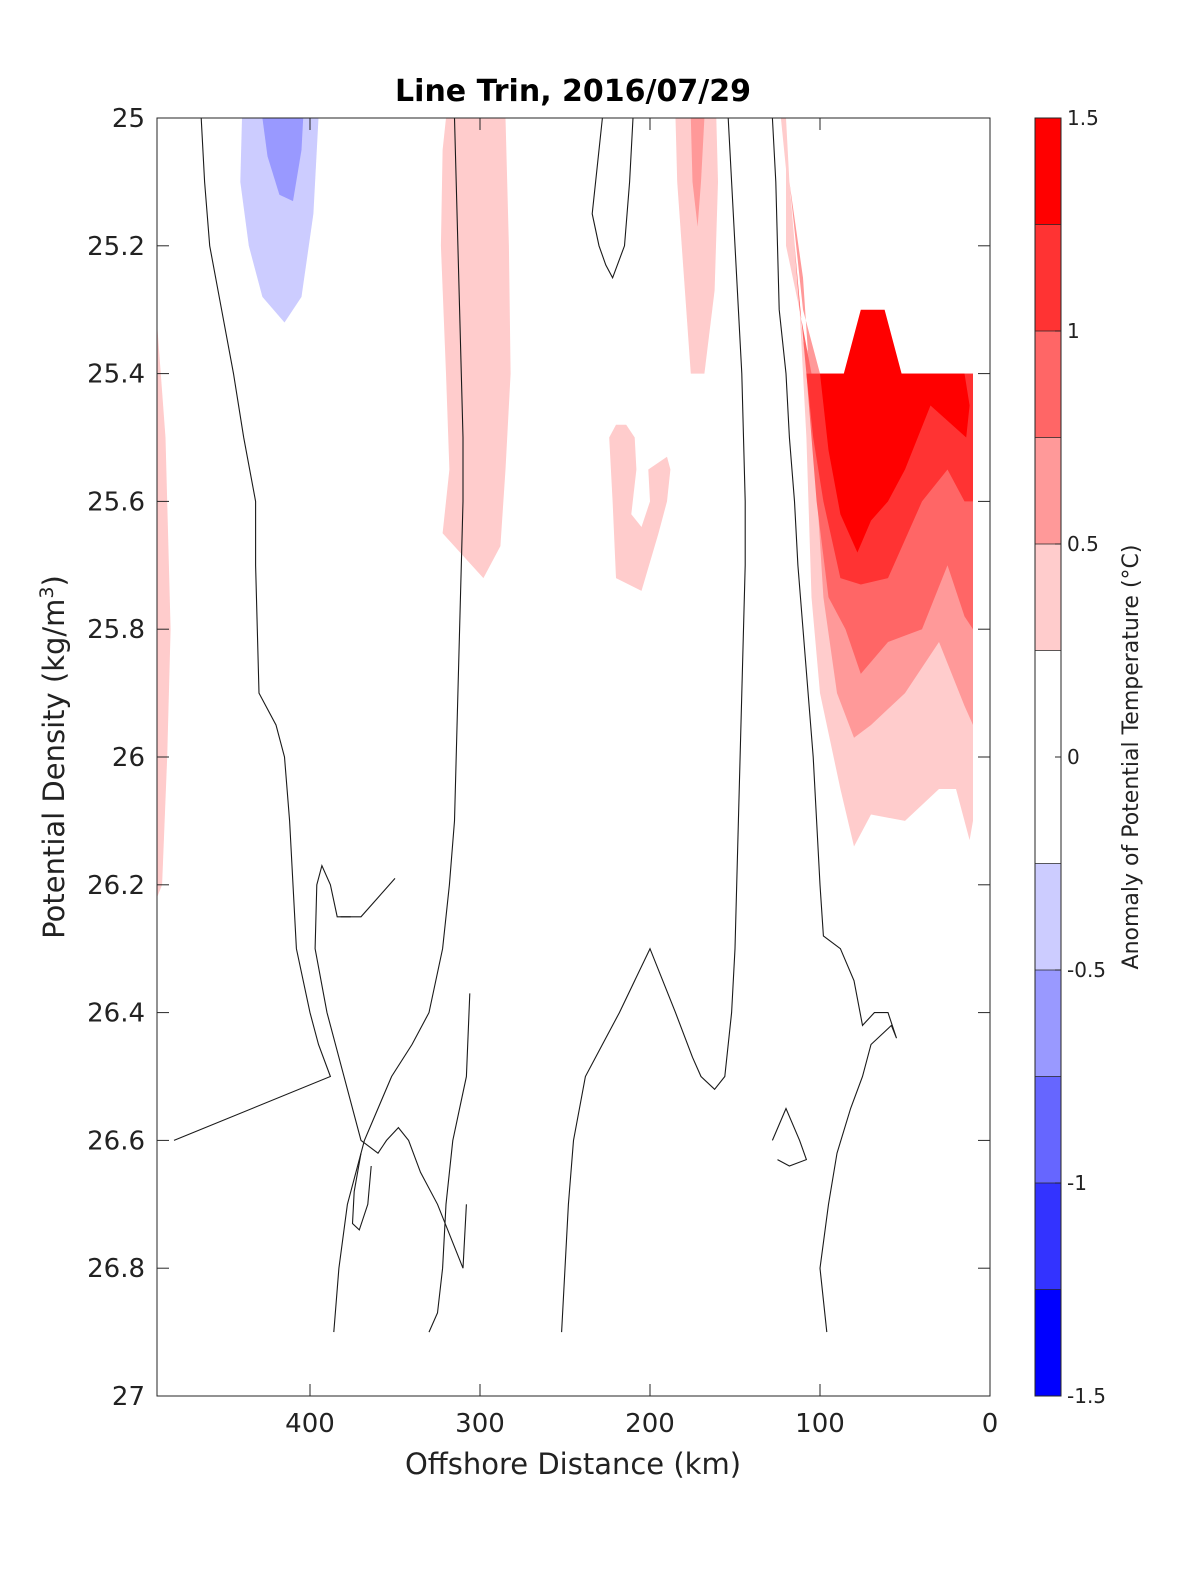 Image resolution: width=1200 pixels, height=1575 pixels. Describe the element at coordinates (54, 769) in the screenshot. I see `y-axis-label-main: Potential Density (kg/m` at that location.